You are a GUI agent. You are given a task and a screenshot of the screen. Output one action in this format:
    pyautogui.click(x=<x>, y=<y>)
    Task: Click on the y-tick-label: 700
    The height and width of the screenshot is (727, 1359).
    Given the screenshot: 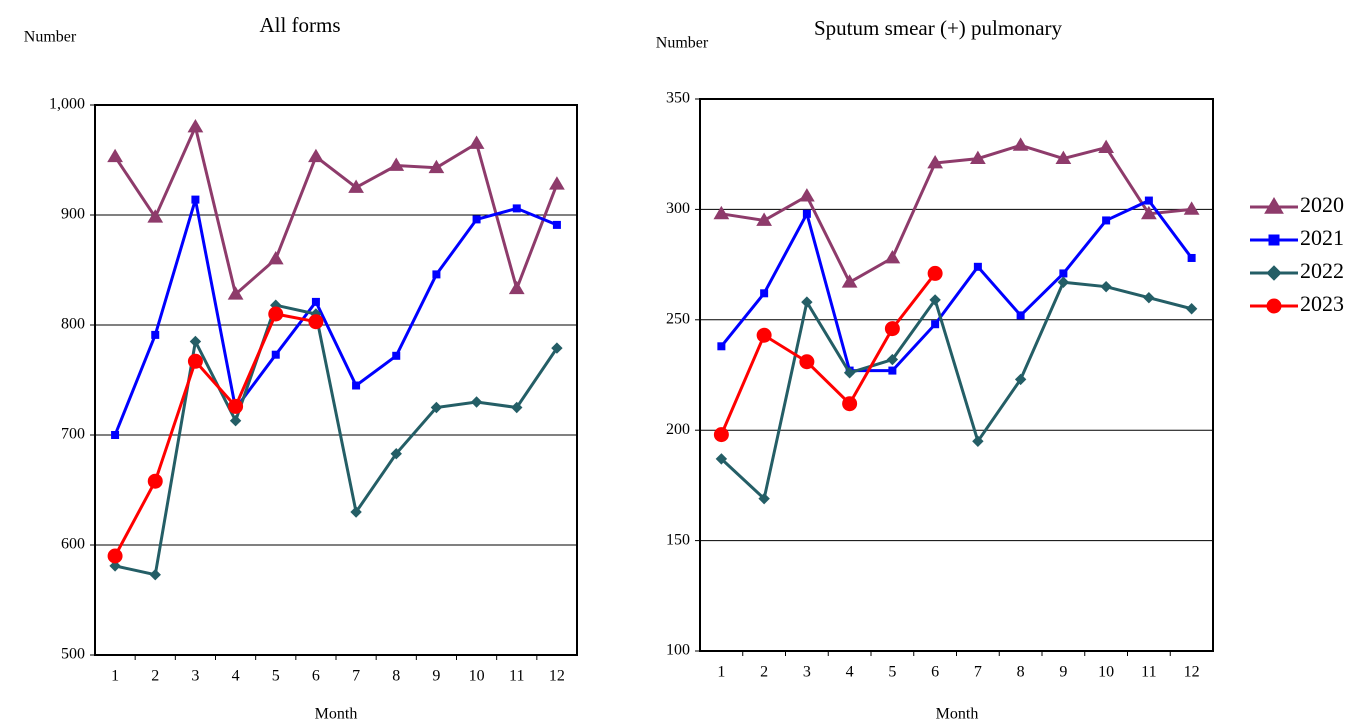 What is the action you would take?
    pyautogui.click(x=73, y=434)
    